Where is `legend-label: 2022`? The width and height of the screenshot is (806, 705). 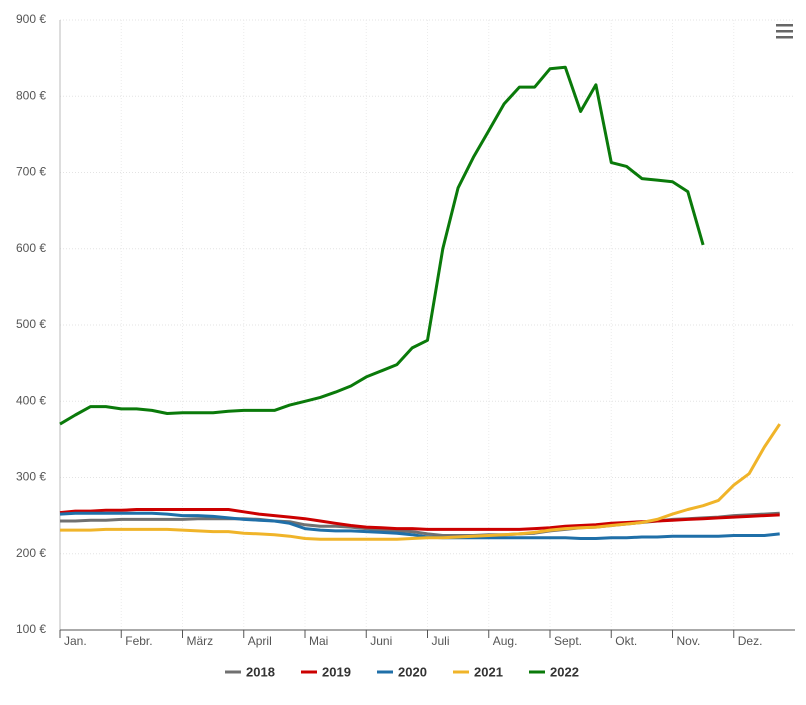 legend-label: 2022 is located at coordinates (564, 671).